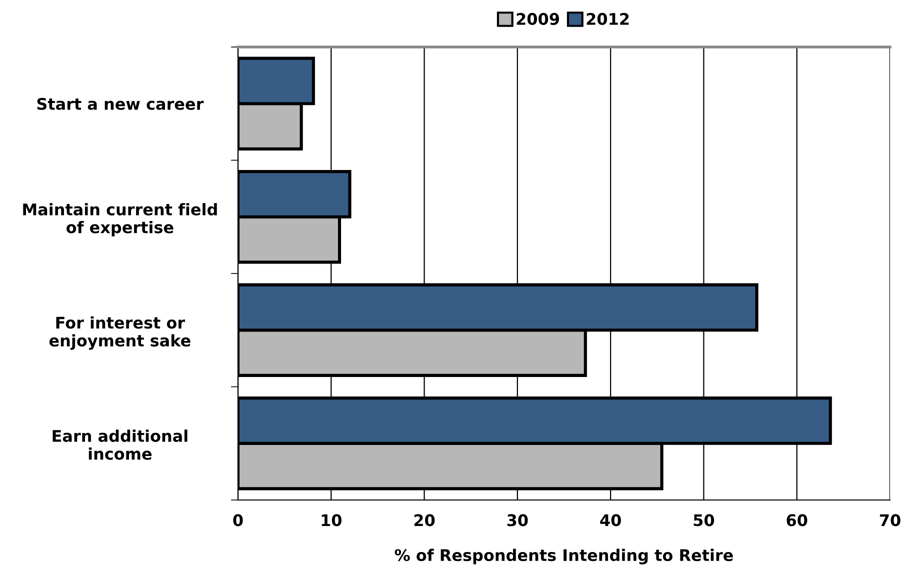 The image size is (903, 584). What do you see at coordinates (537, 18) in the screenshot?
I see `legend-label: 2009` at bounding box center [537, 18].